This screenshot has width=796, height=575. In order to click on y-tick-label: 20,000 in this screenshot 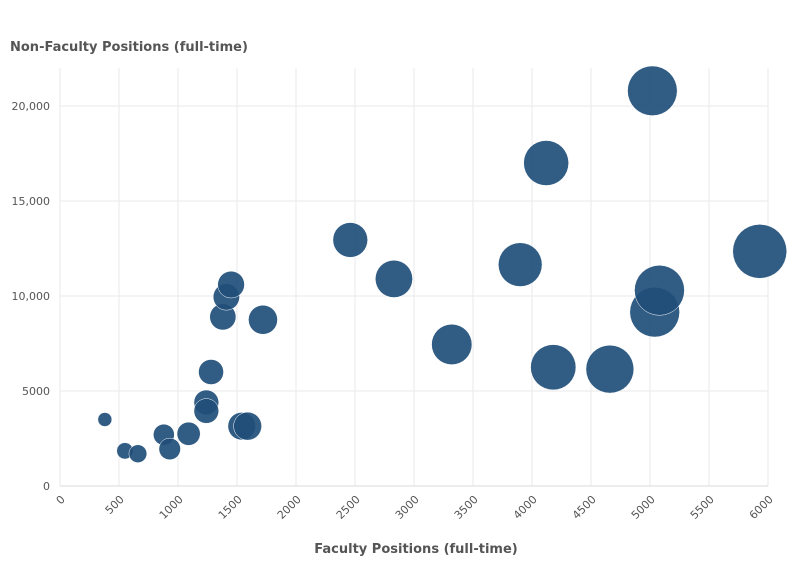, I will do `click(31, 106)`.